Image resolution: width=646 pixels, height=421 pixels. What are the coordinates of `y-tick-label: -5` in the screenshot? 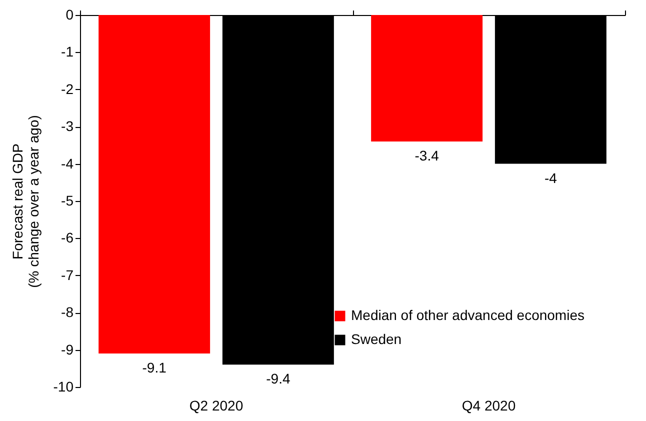 It's located at (67, 200).